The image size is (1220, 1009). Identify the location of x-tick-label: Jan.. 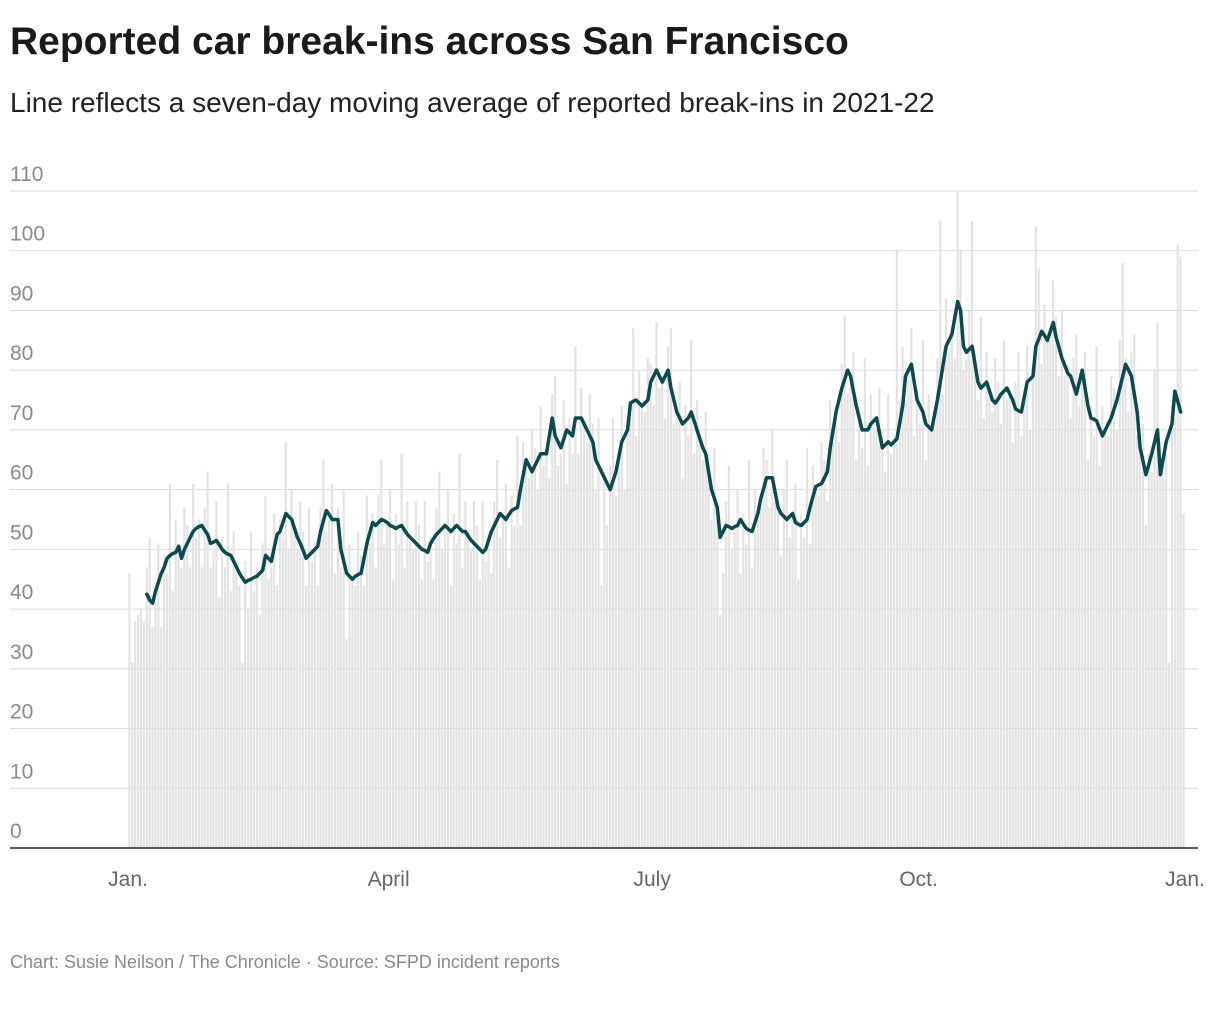
(128, 879).